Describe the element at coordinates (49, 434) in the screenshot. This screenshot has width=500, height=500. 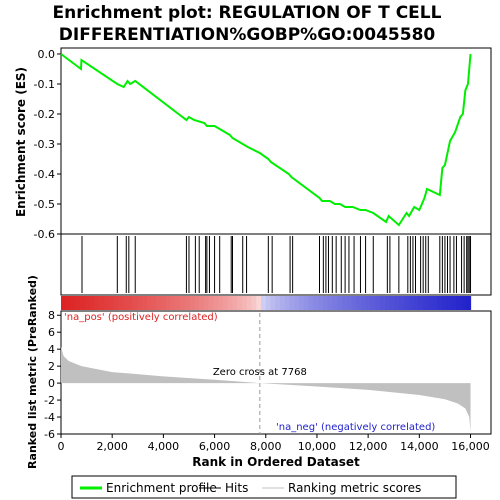
I see `metric-tick-label: -6` at that location.